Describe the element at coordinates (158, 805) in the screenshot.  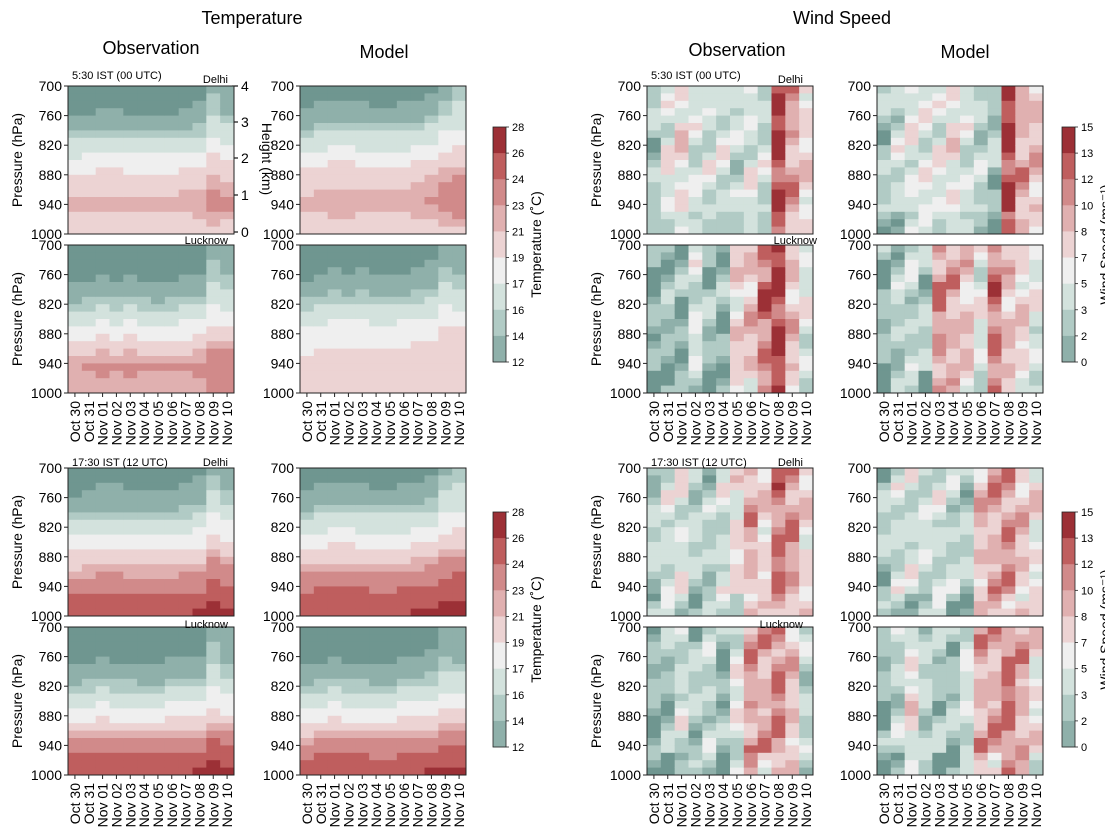
I see `date-tick-label: Nov 05` at that location.